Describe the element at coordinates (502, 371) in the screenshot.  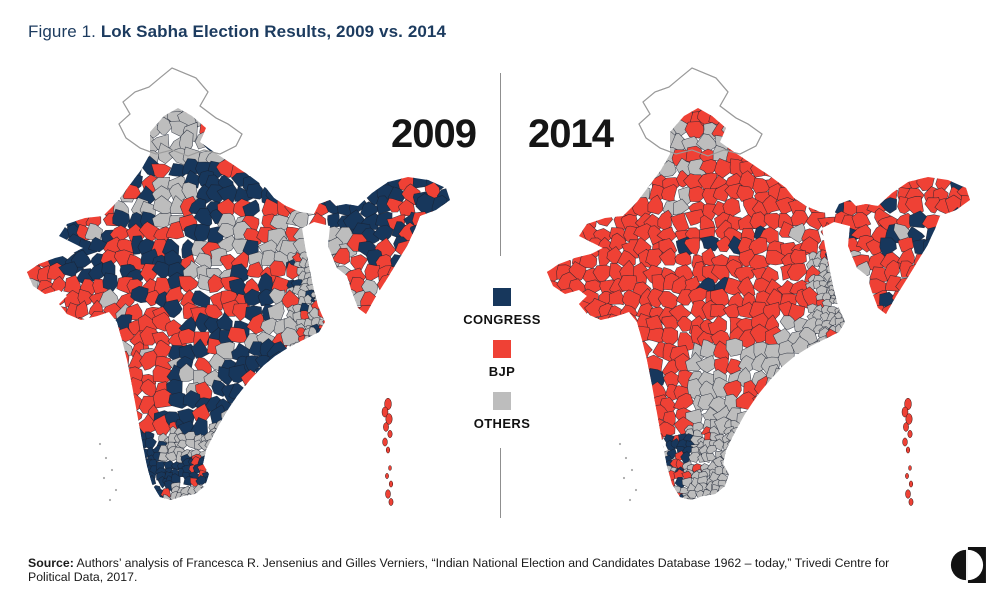
I see `legend-label-bjp: BJP` at that location.